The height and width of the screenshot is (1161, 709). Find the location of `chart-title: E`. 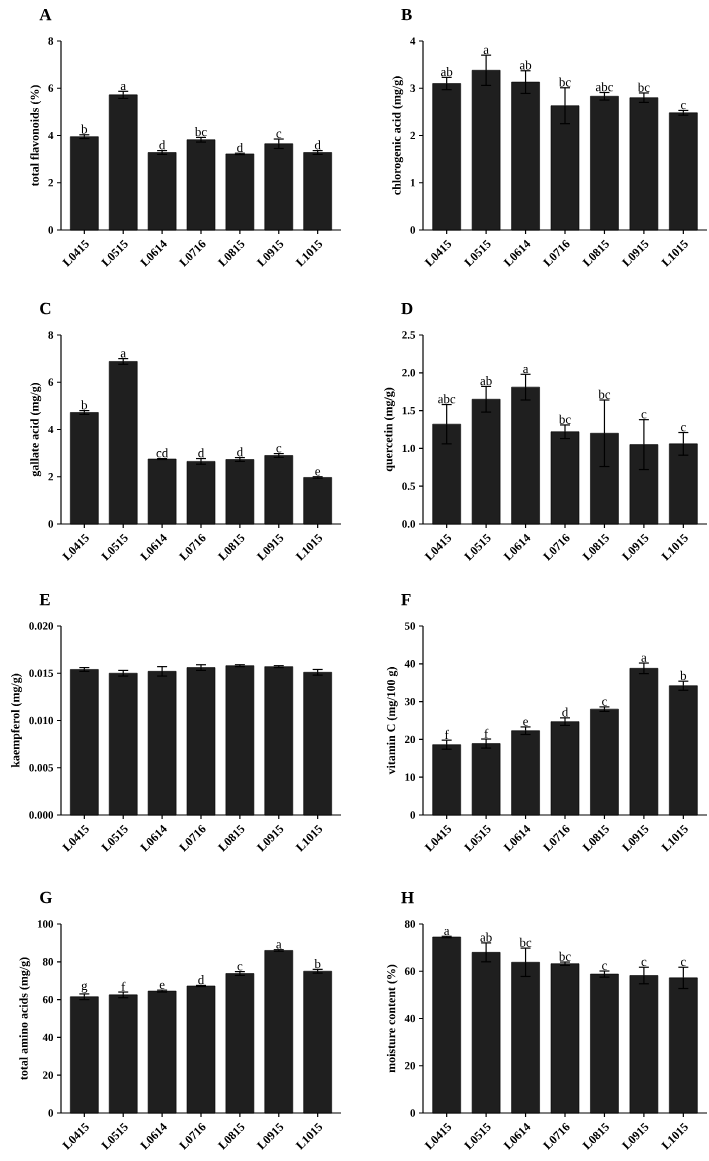

chart-title: E is located at coordinates (44, 600).